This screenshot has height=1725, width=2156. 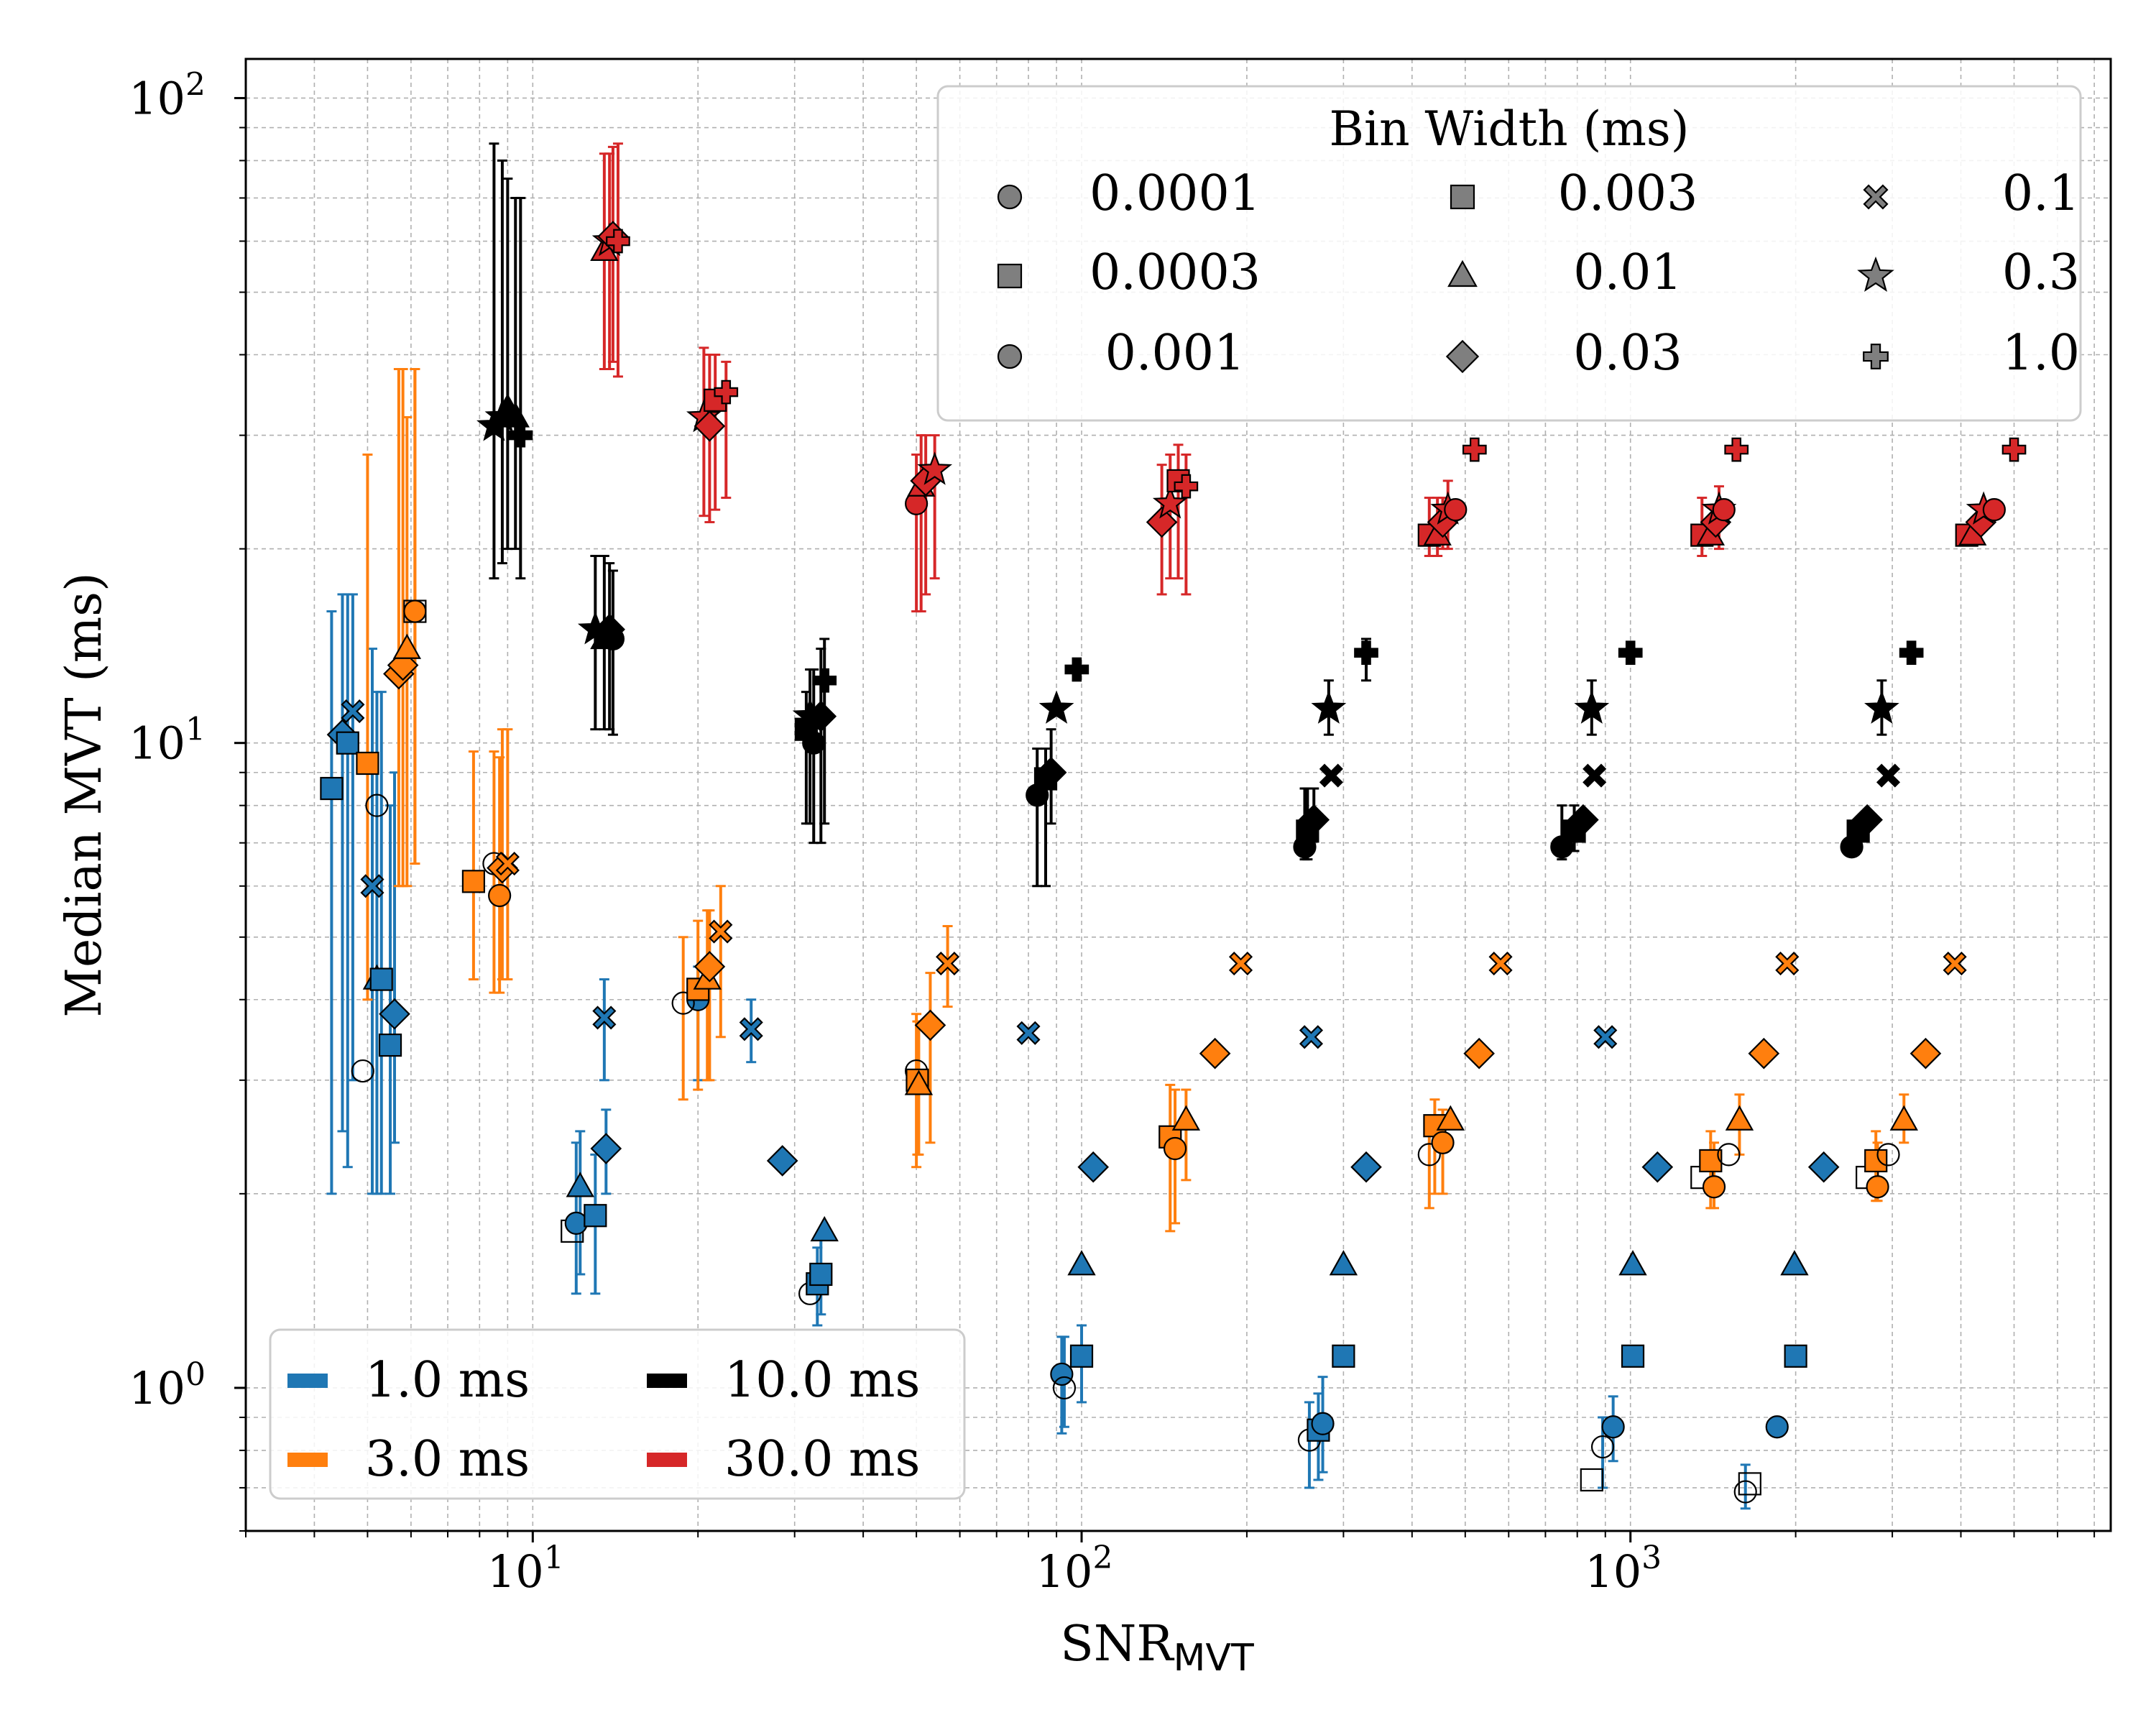 What do you see at coordinates (167, 741) in the screenshot?
I see `y-tick-label: 101` at bounding box center [167, 741].